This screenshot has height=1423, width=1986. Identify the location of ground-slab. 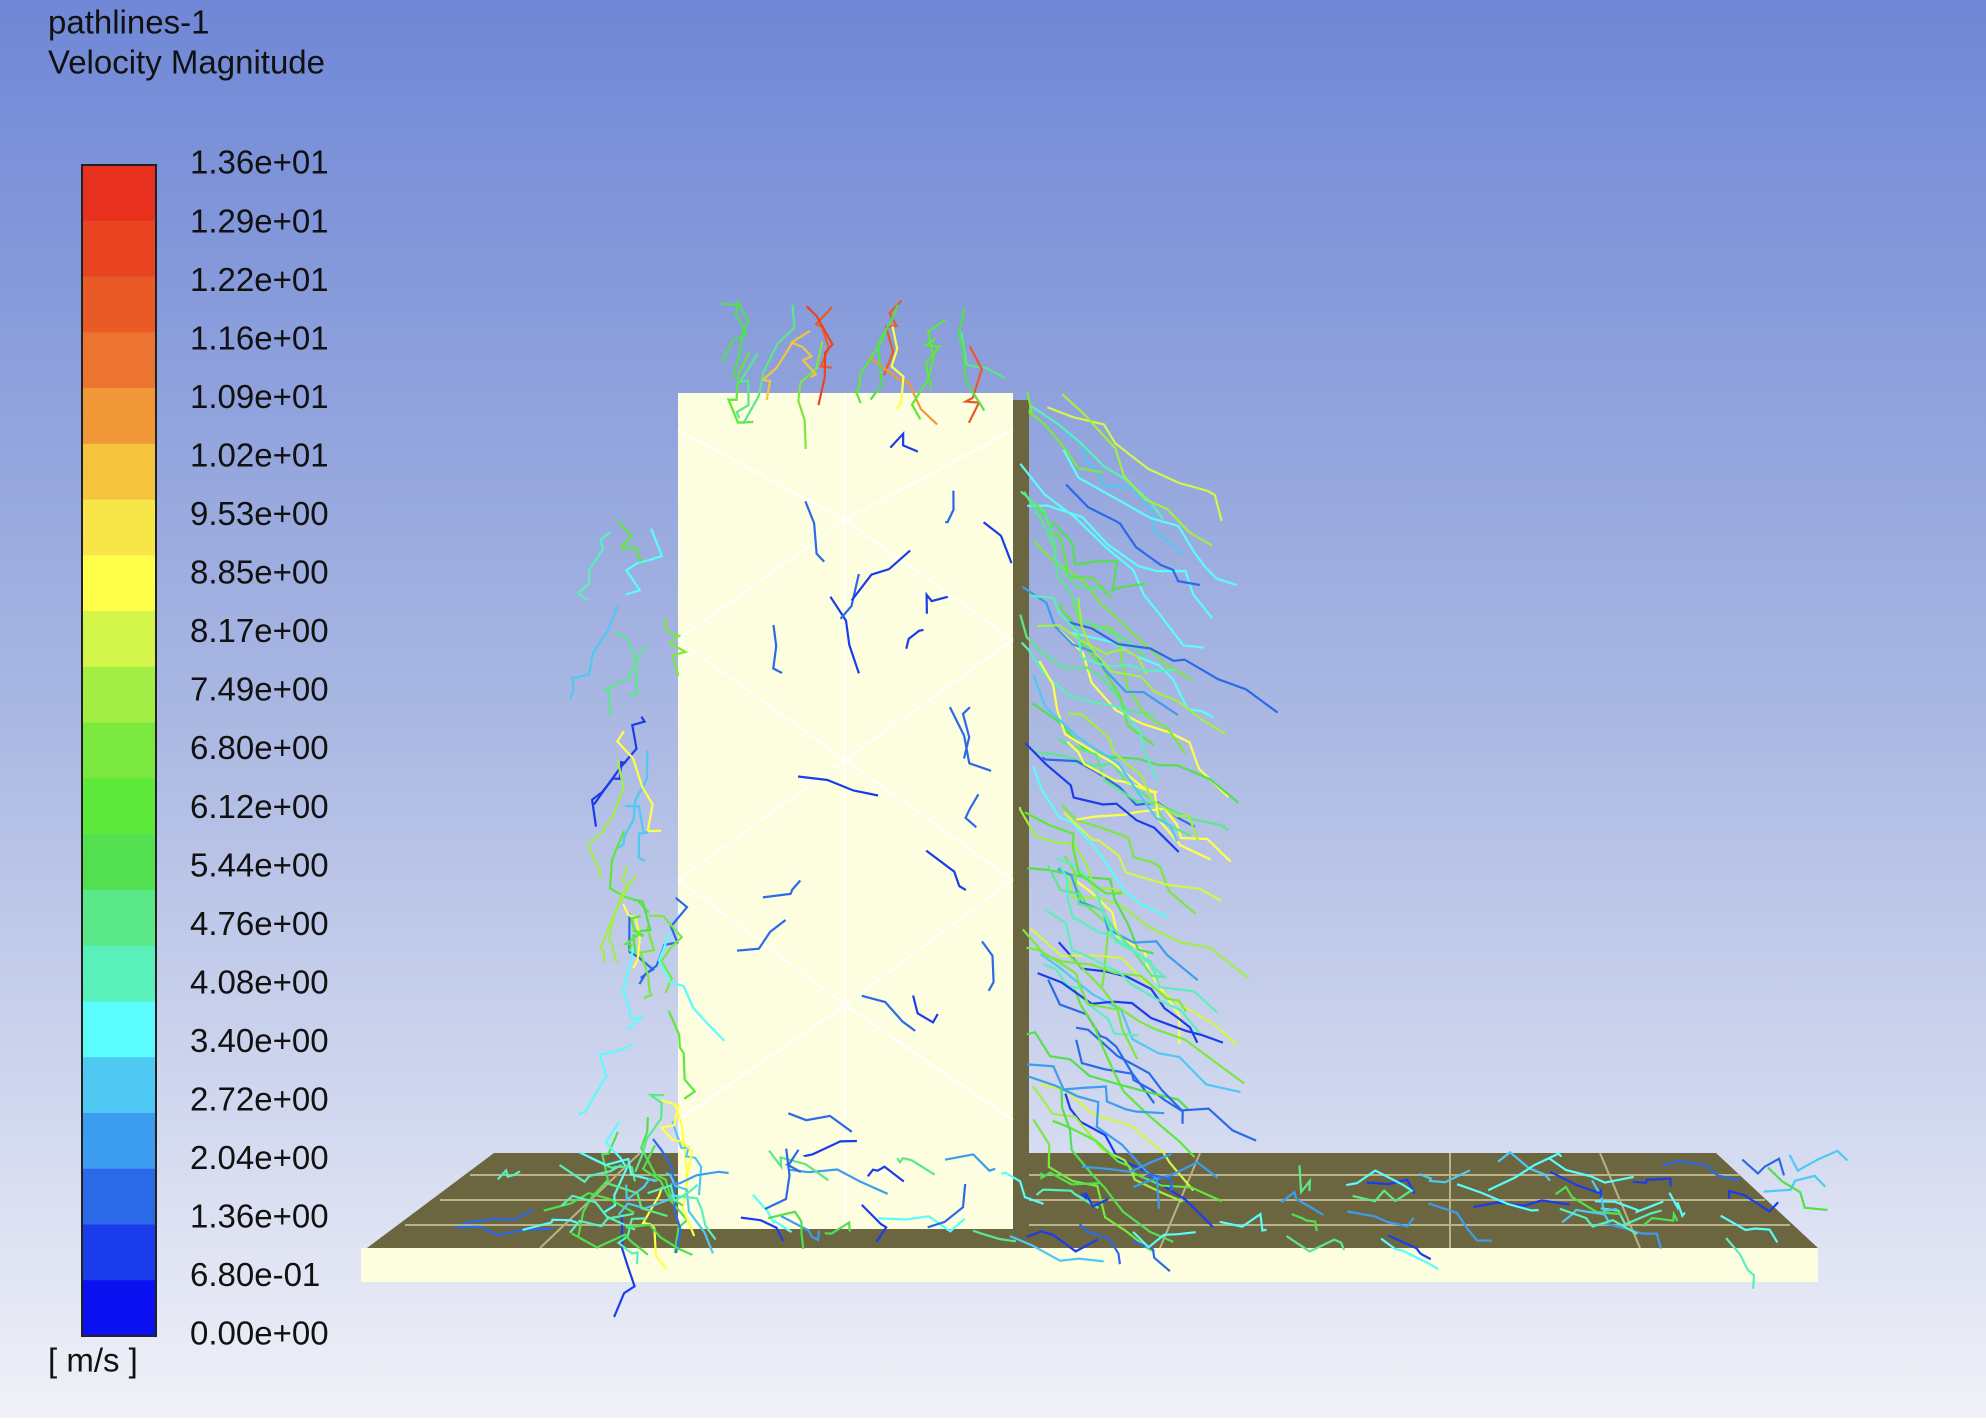
(1089, 1265).